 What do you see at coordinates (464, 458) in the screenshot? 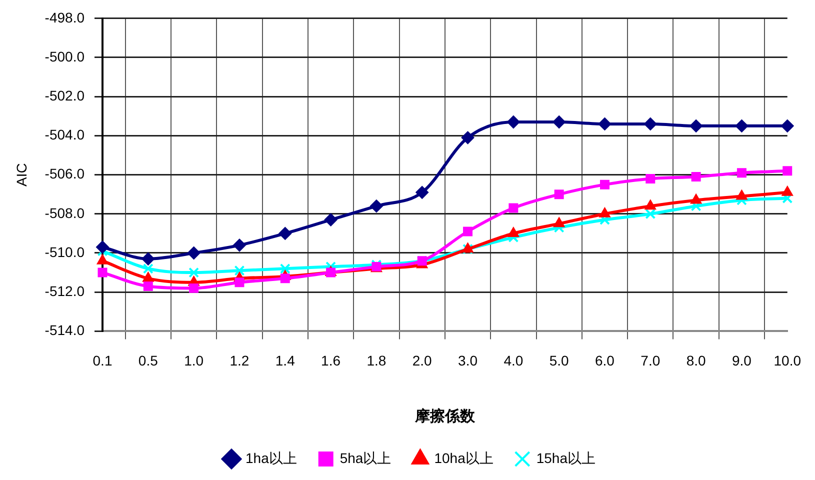
I see `legend-label: 10ha以上` at bounding box center [464, 458].